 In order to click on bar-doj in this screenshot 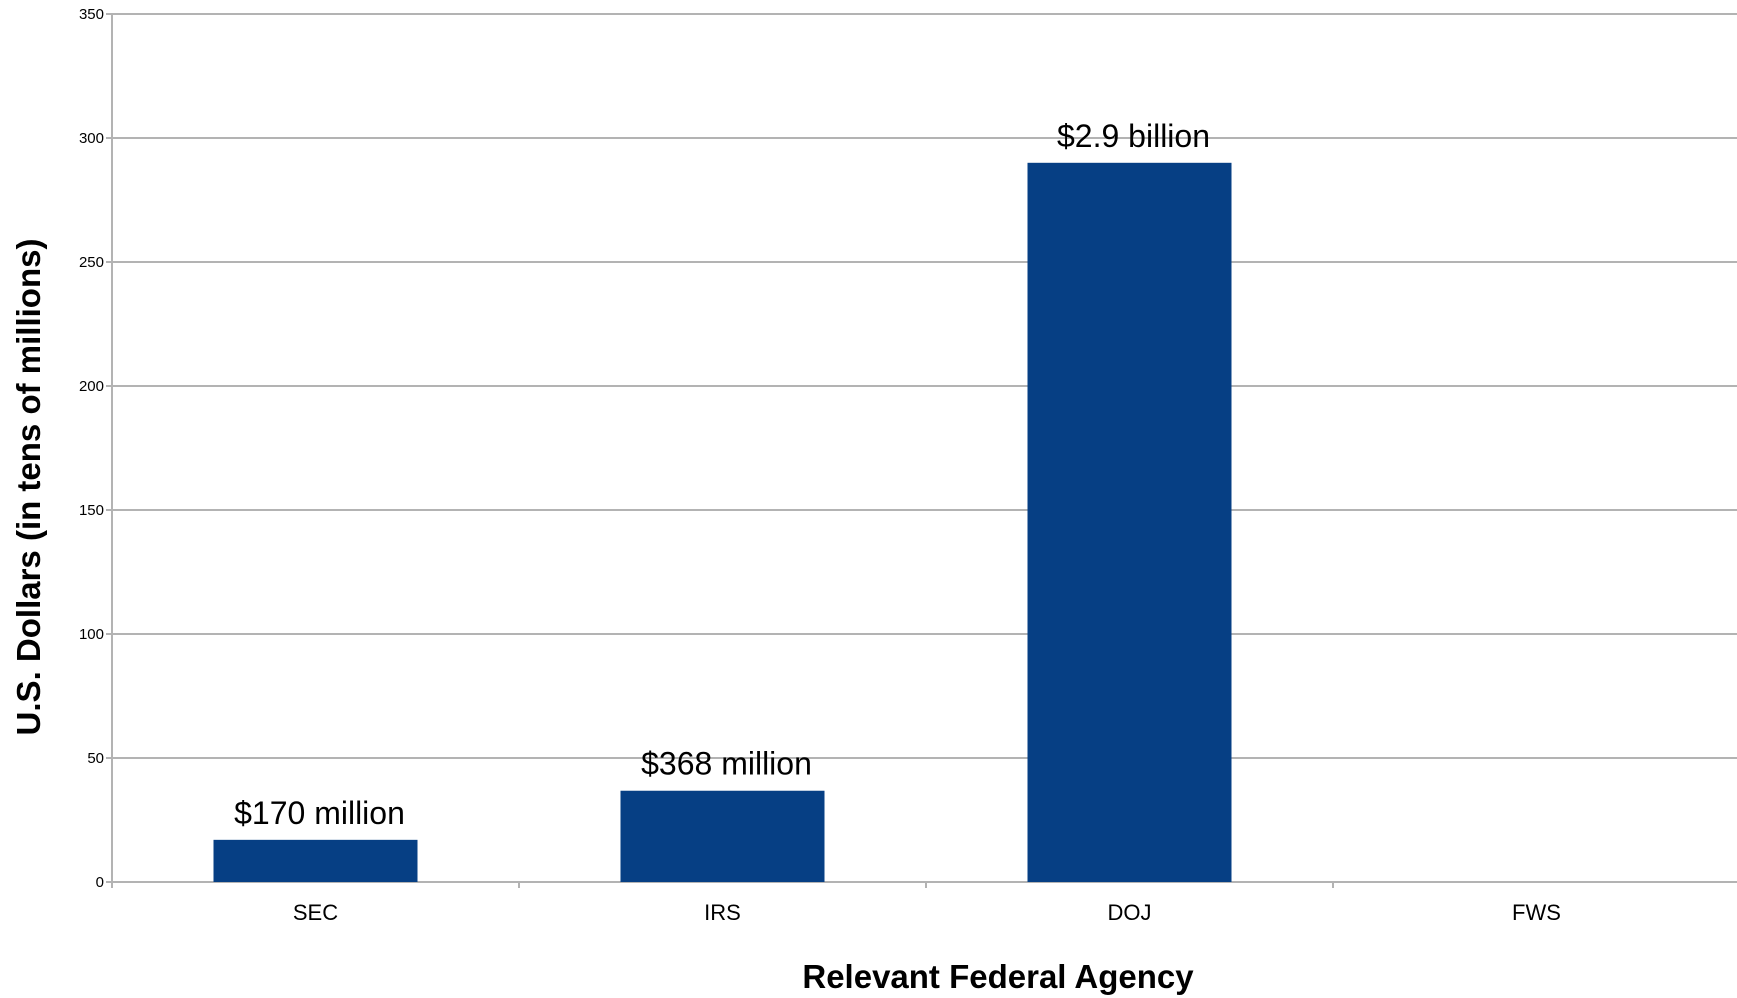, I will do `click(1129, 522)`.